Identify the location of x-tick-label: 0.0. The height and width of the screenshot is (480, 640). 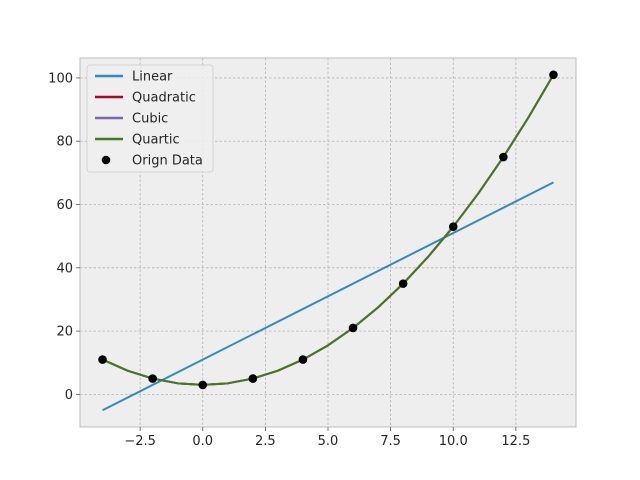
(202, 441).